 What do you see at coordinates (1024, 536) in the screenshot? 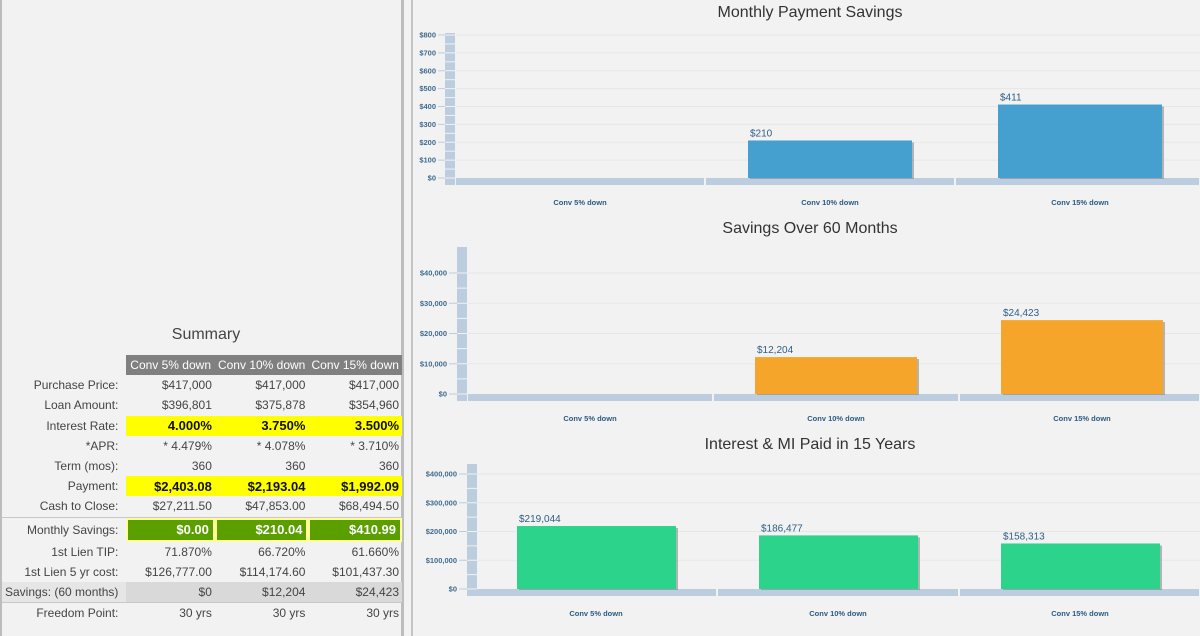
I see `data-label: $158,313` at bounding box center [1024, 536].